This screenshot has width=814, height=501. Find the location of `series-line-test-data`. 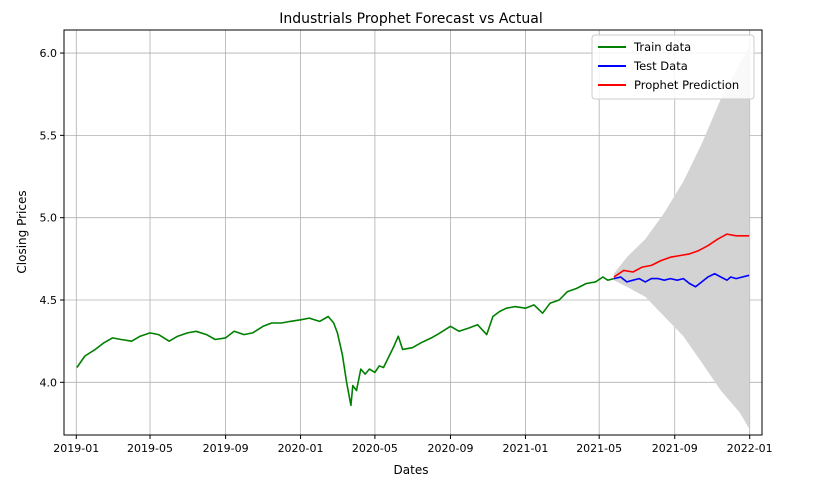

series-line-test-data is located at coordinates (681, 280).